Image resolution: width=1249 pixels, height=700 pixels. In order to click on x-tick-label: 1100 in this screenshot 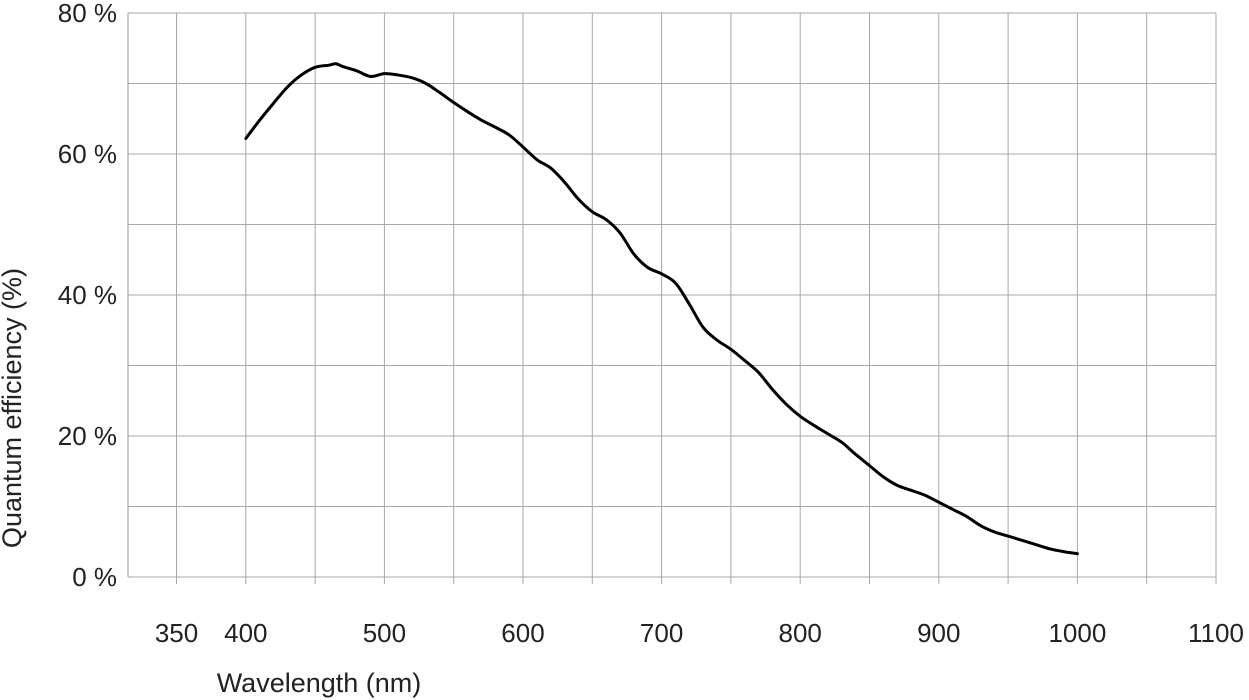, I will do `click(1216, 633)`.